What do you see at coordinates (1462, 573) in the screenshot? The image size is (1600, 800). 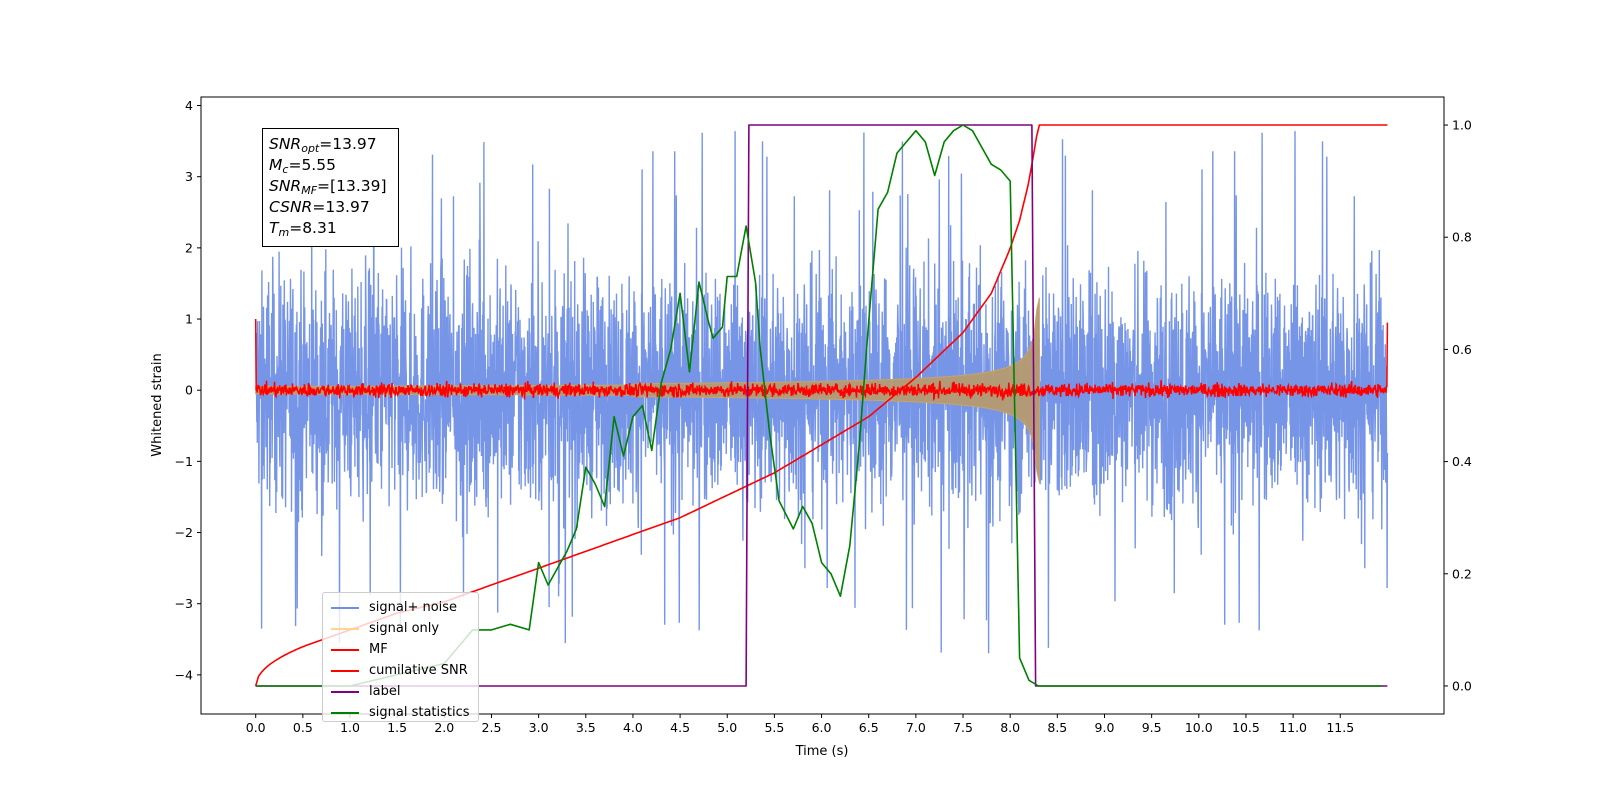 I see `y-right-tick-label: 0.2` at bounding box center [1462, 573].